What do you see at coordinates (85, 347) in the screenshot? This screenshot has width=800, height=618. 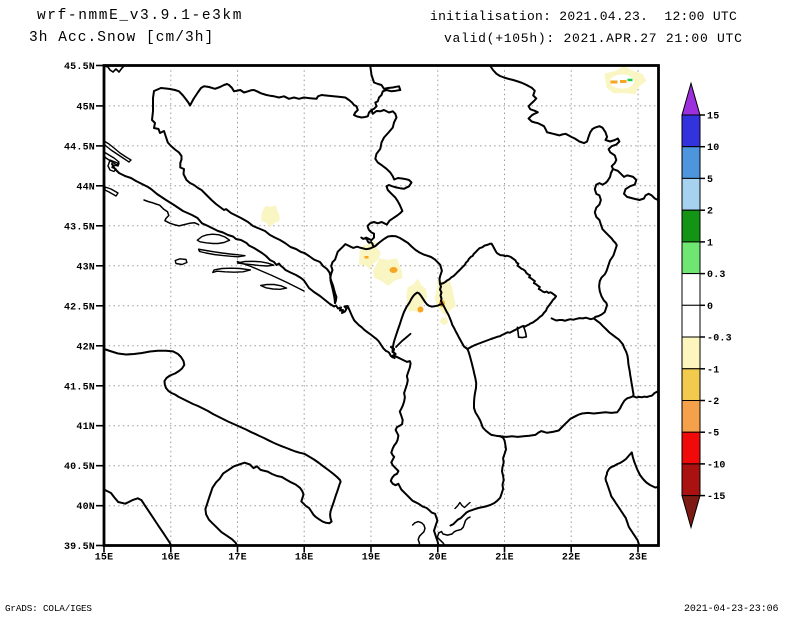 I see `svg-text: 42N` at bounding box center [85, 347].